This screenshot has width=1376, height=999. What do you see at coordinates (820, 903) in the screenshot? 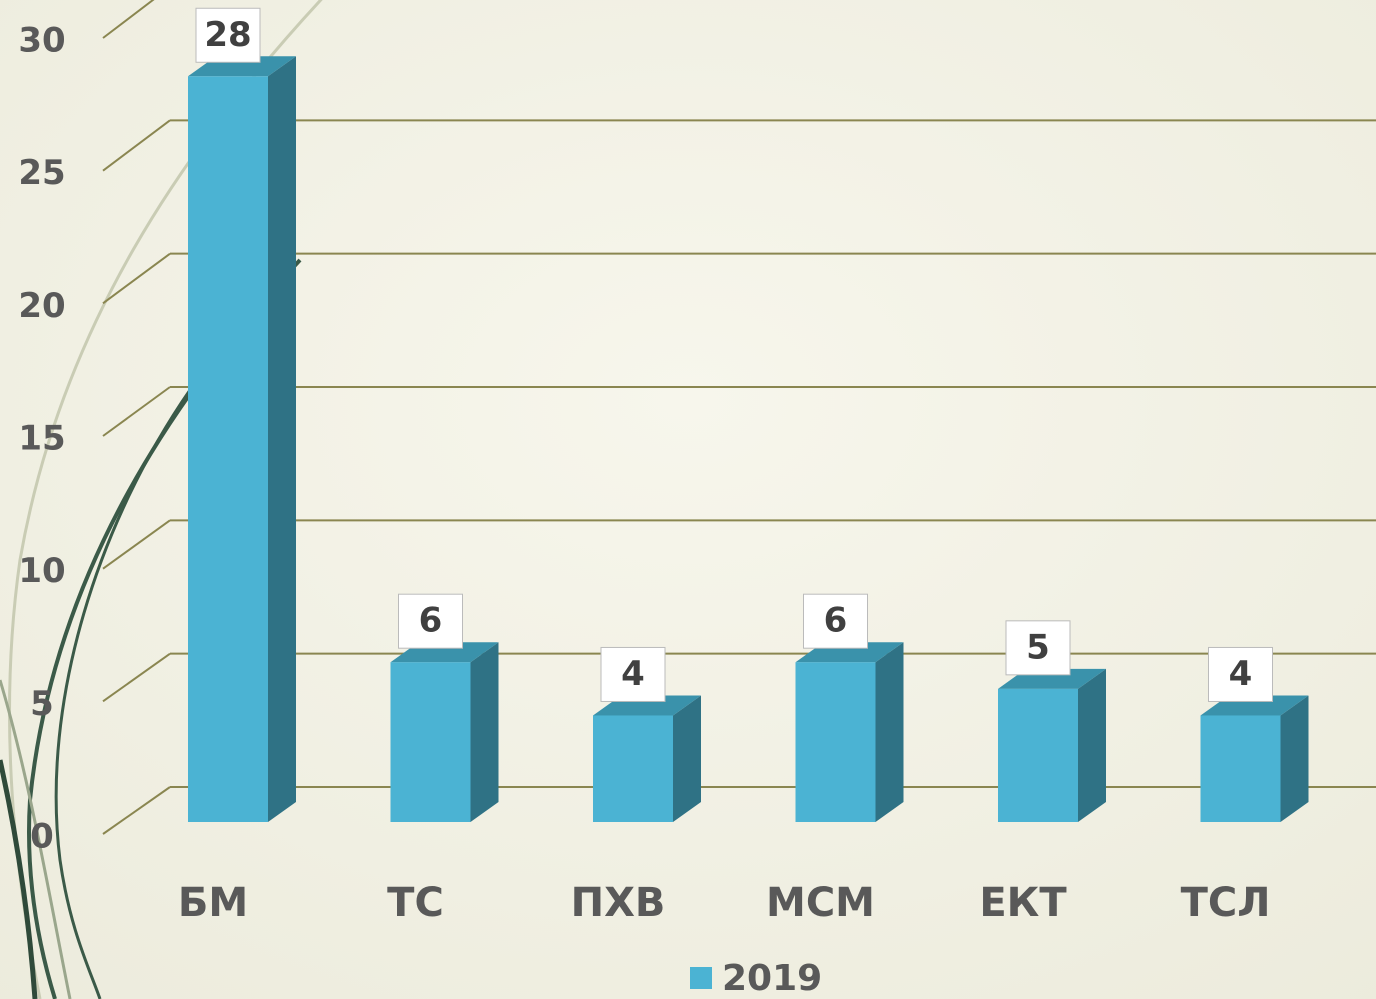
I see `x-tick-label: МСМ` at bounding box center [820, 903].